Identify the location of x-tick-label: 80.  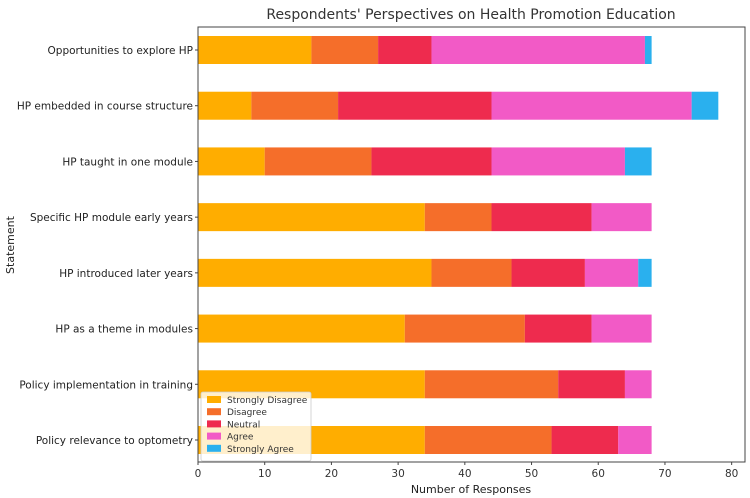
(731, 474).